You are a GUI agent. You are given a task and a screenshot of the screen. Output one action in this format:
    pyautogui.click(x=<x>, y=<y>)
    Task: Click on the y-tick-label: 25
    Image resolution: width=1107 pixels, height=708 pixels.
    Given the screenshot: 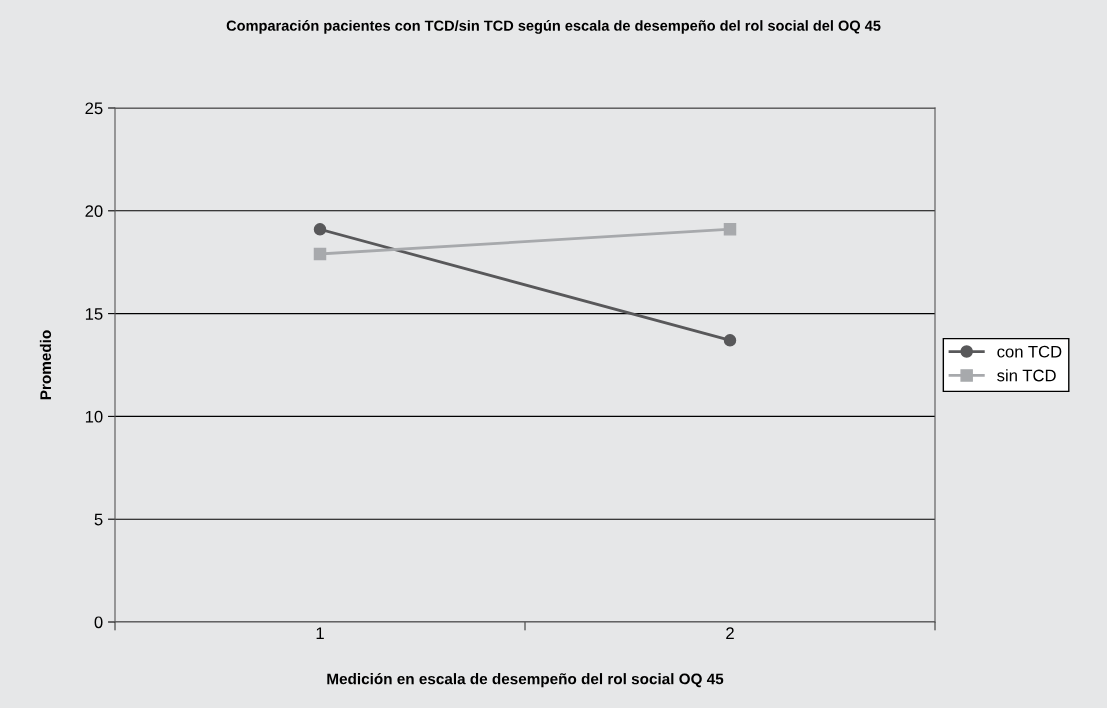 What is the action you would take?
    pyautogui.click(x=94, y=108)
    